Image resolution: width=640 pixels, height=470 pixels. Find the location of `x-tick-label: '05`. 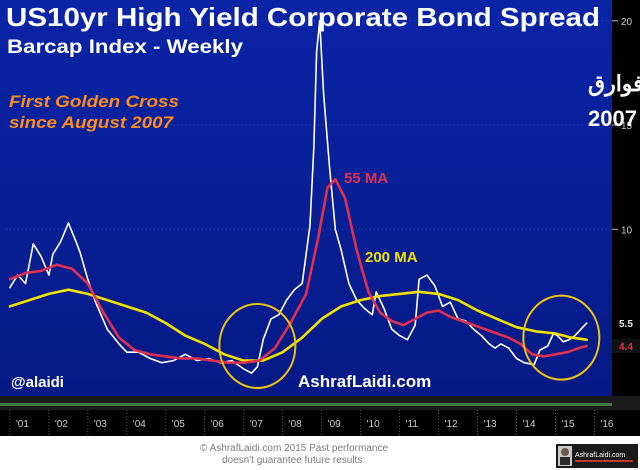

x-tick-label: '05 is located at coordinates (178, 424).